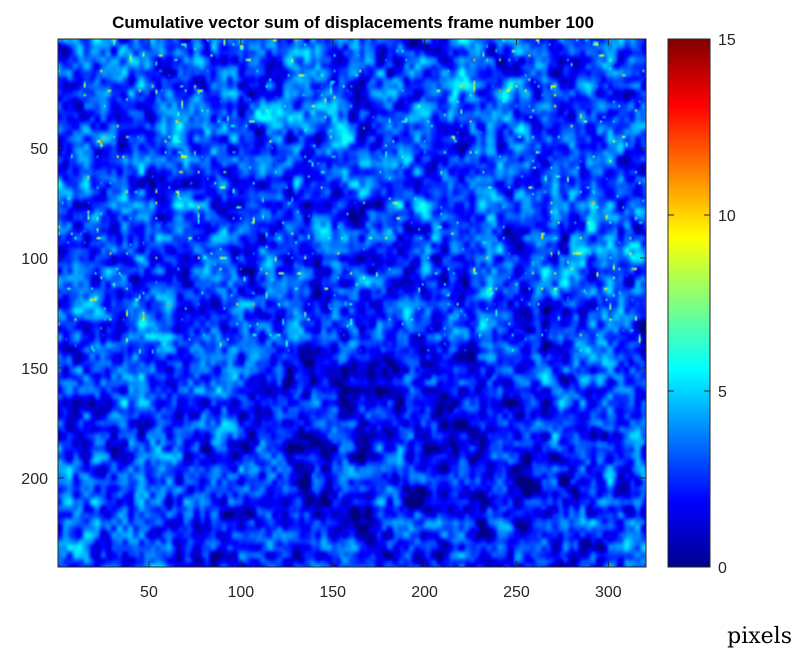 The height and width of the screenshot is (651, 798). I want to click on colorbar, so click(689, 303).